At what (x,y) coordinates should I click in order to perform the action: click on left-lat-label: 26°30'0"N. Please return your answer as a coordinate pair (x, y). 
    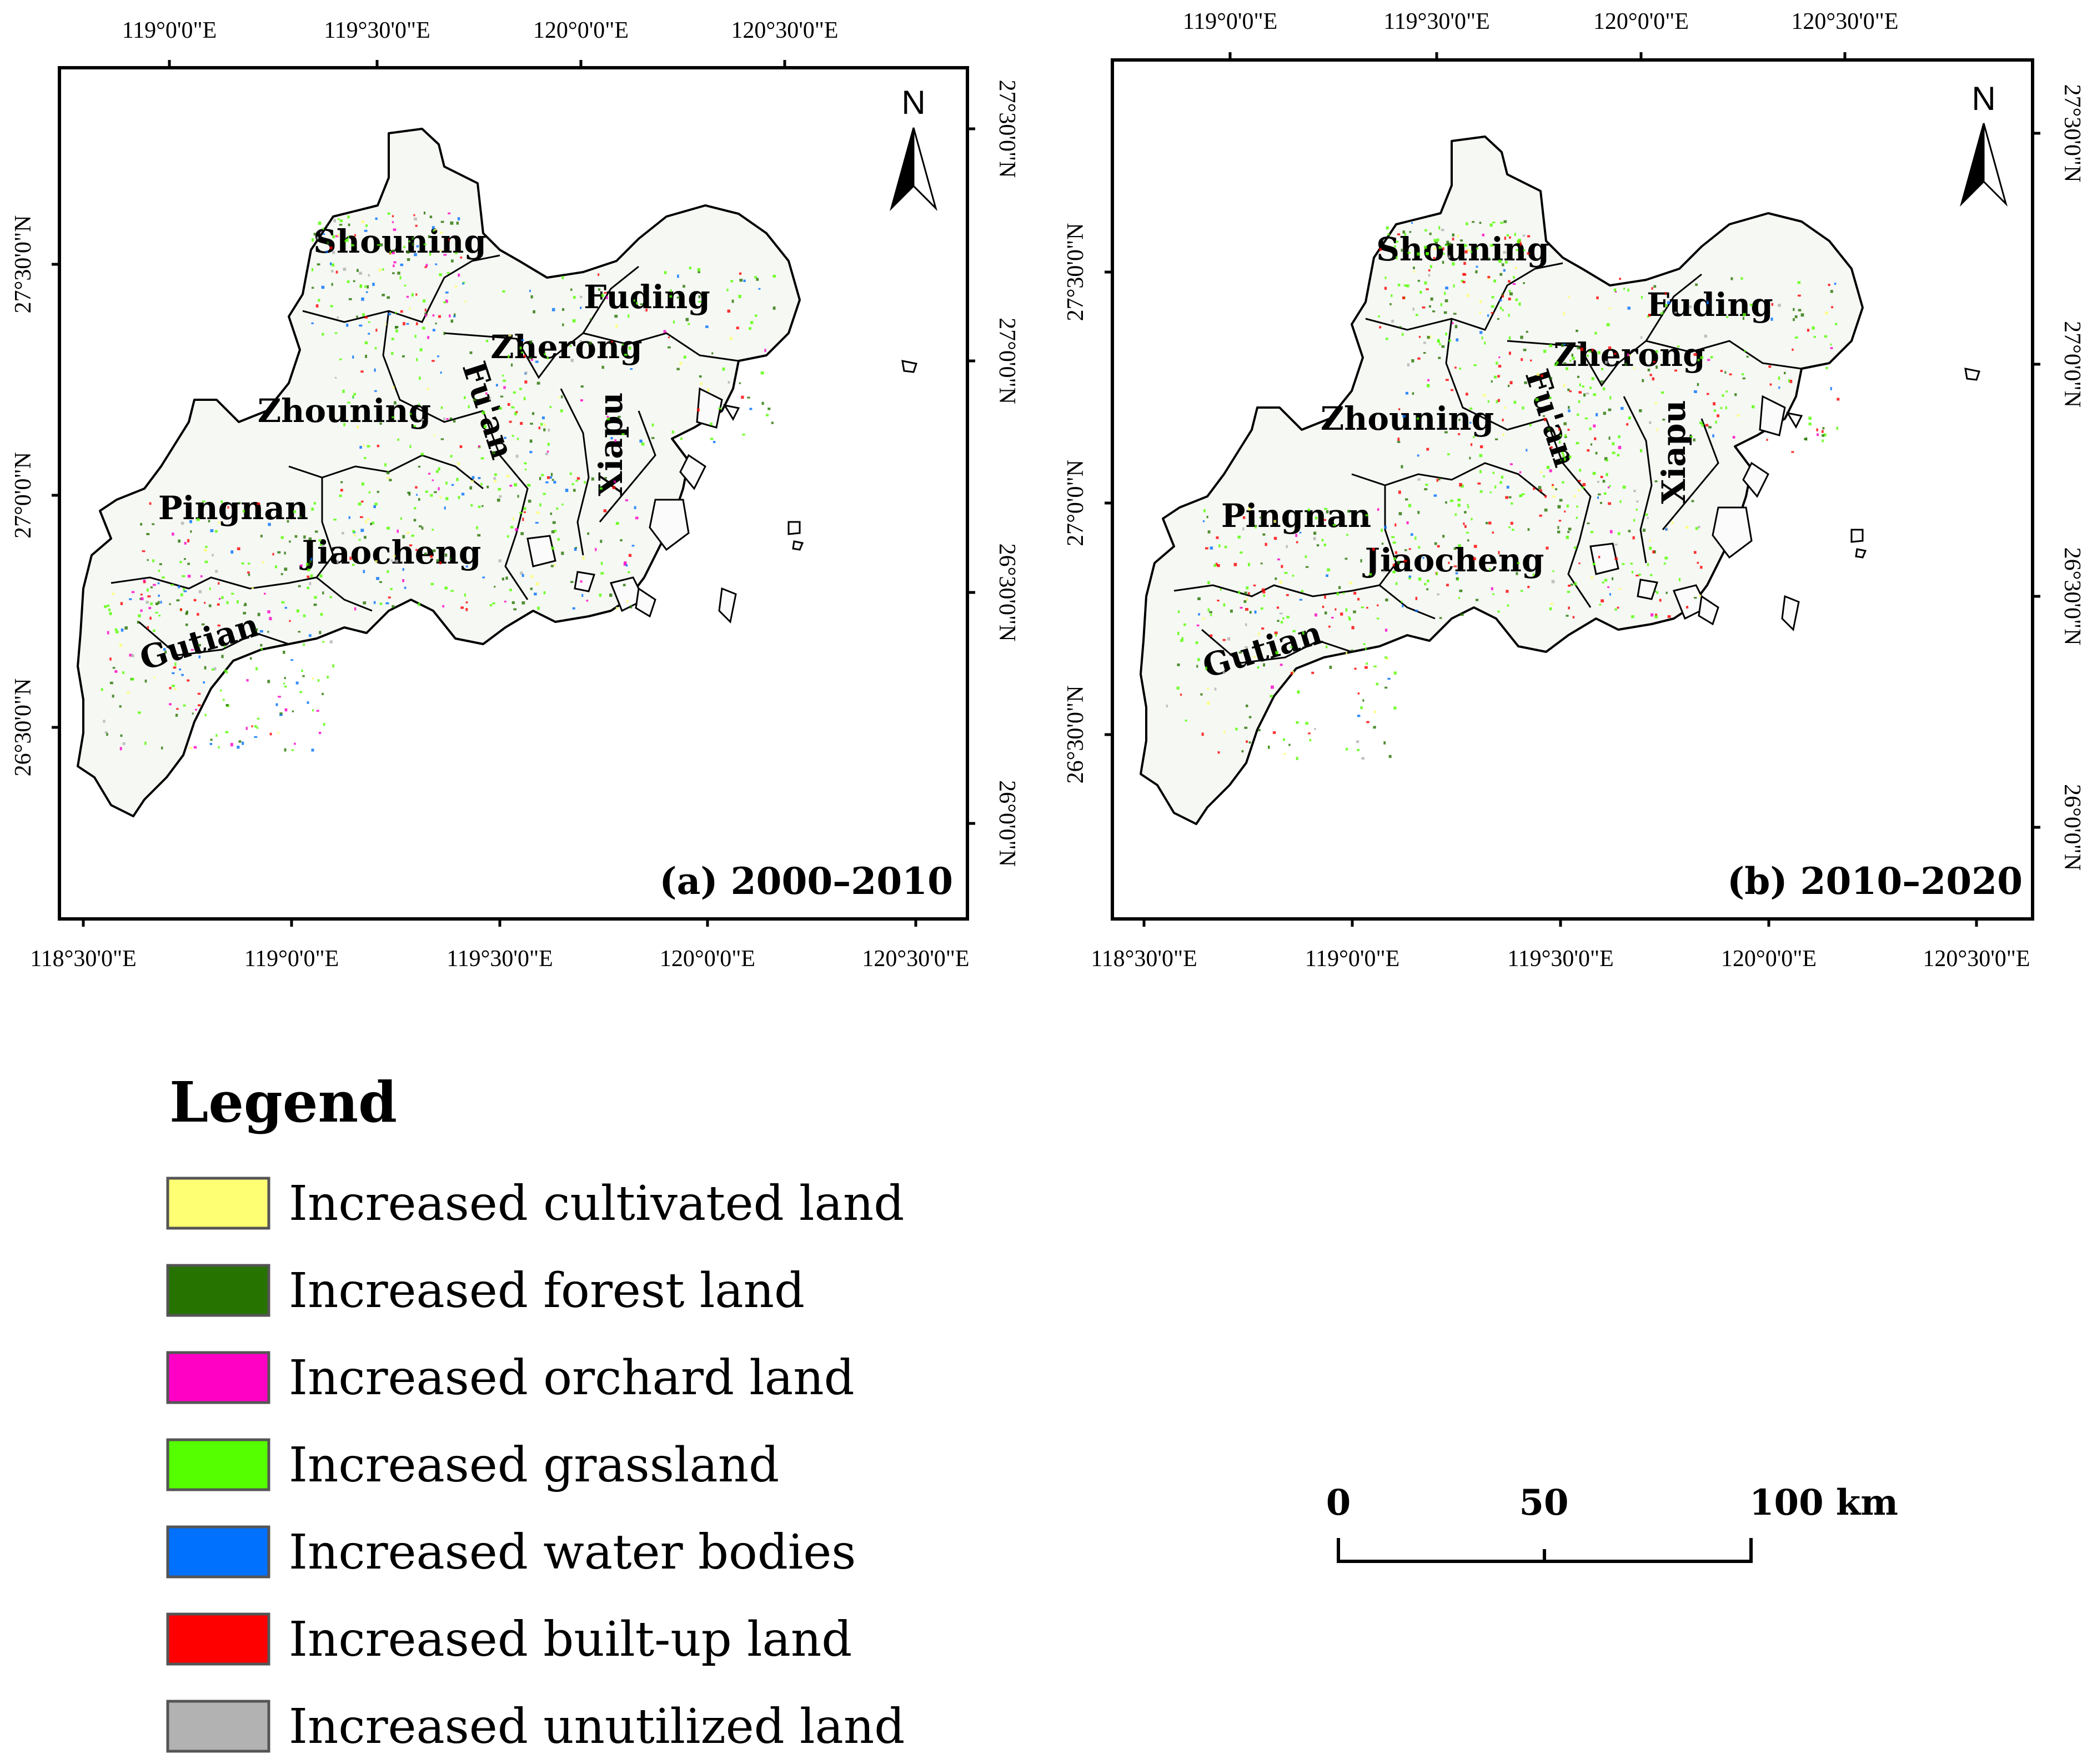
    Looking at the image, I should click on (23, 728).